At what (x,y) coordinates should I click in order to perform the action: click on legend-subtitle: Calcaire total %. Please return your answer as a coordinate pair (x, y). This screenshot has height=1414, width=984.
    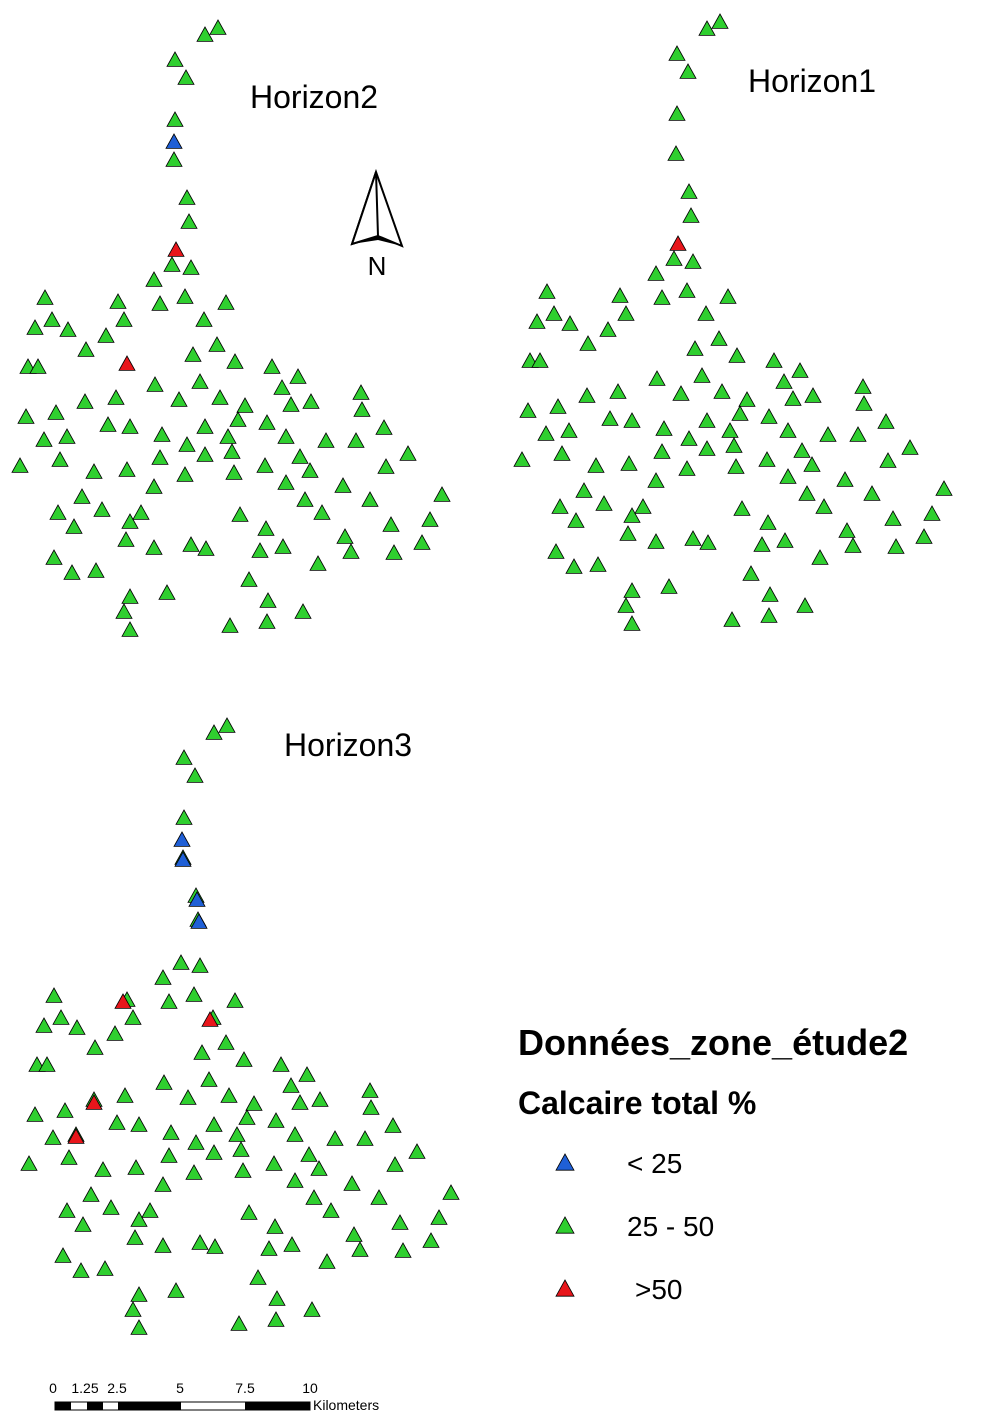
    Looking at the image, I should click on (637, 1103).